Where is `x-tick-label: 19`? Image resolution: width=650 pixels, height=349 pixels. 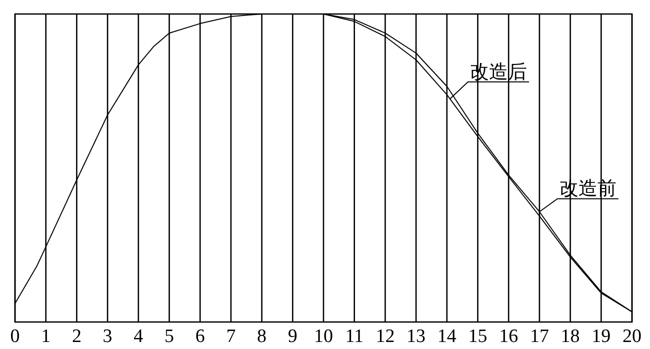 x-tick-label: 19 is located at coordinates (601, 336).